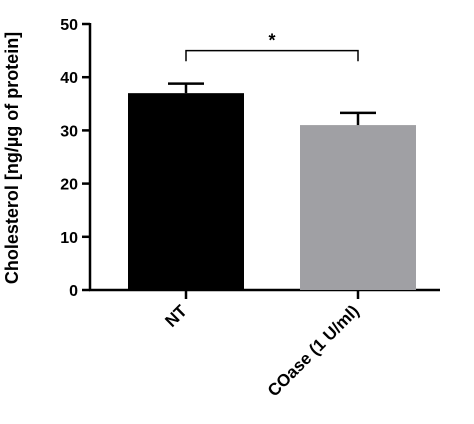 Image resolution: width=474 pixels, height=424 pixels. Describe the element at coordinates (313, 350) in the screenshot. I see `x-category-label: COase (1 U/ml)` at that location.